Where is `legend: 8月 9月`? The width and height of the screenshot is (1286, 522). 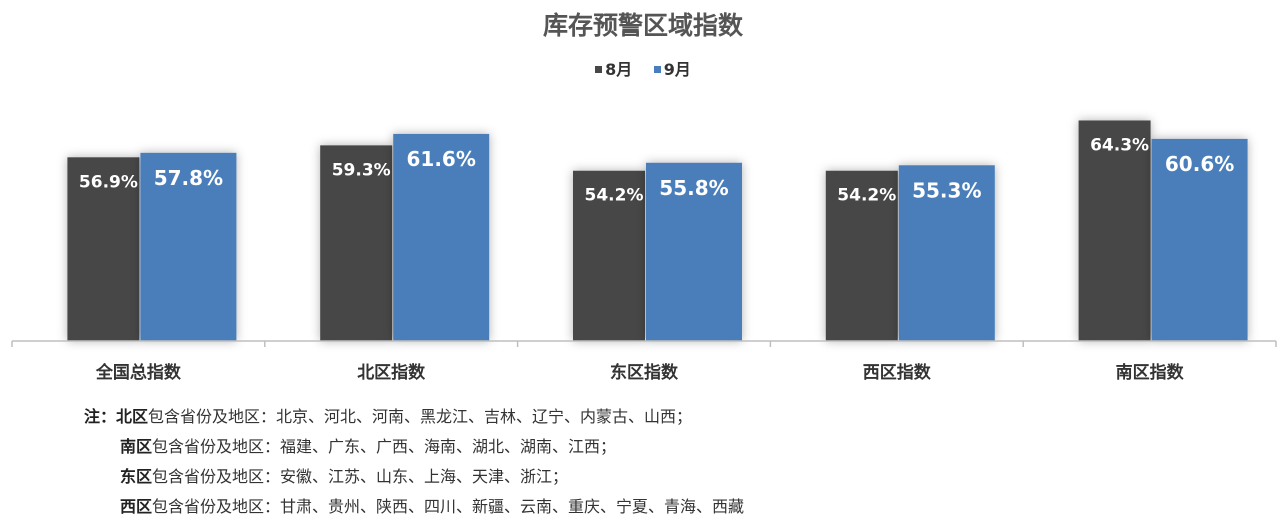 legend: 8月 9月 is located at coordinates (643, 68).